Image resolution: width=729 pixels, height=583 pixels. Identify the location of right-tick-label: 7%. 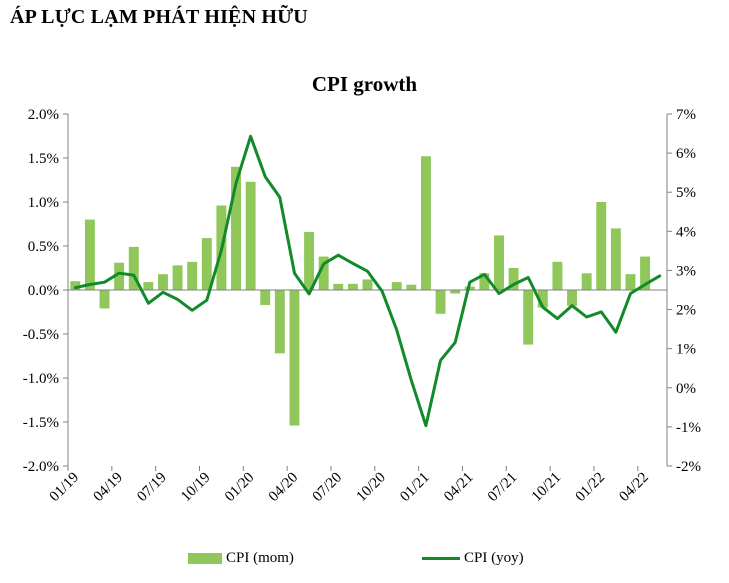
(686, 115).